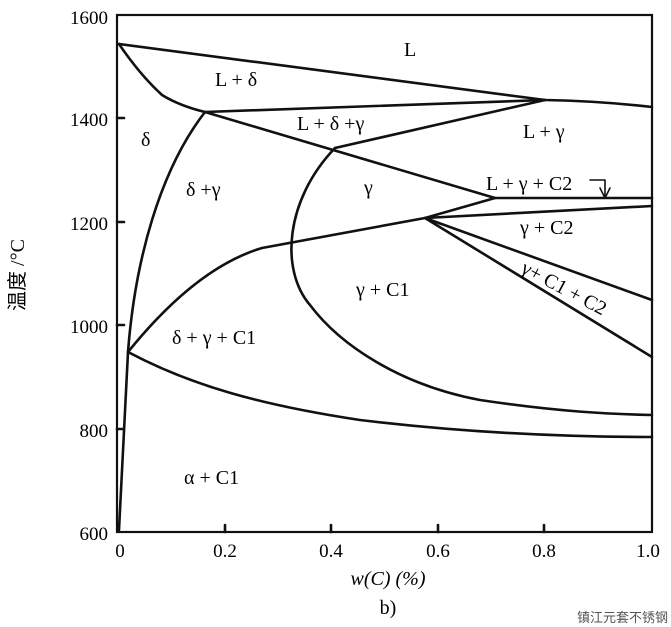  Describe the element at coordinates (382, 290) in the screenshot. I see `region-gamma-C1: γ + C1` at that location.